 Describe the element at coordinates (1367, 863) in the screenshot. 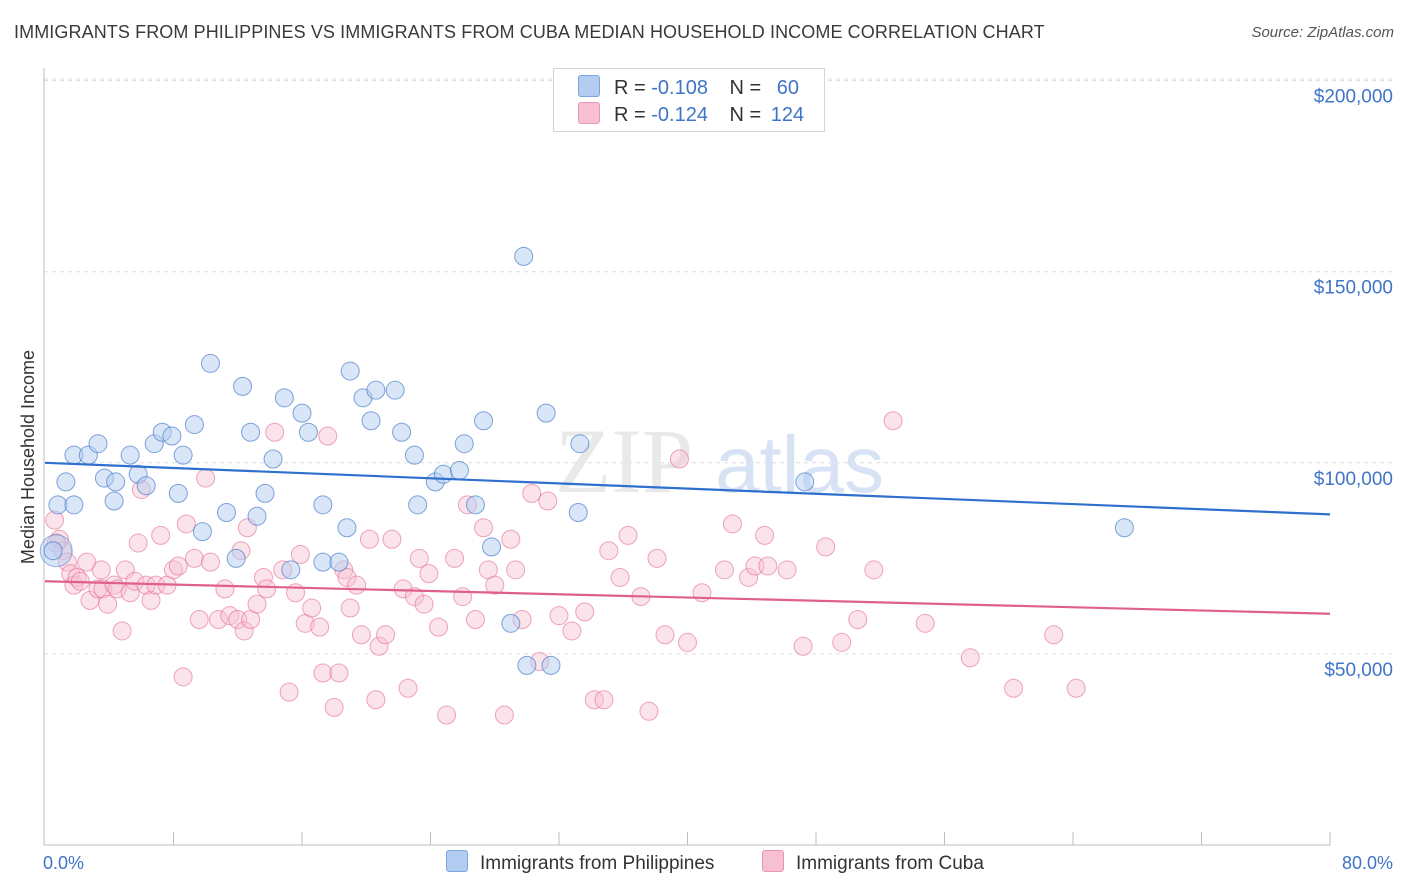

I see `x-tick-label: 80.0%` at that location.